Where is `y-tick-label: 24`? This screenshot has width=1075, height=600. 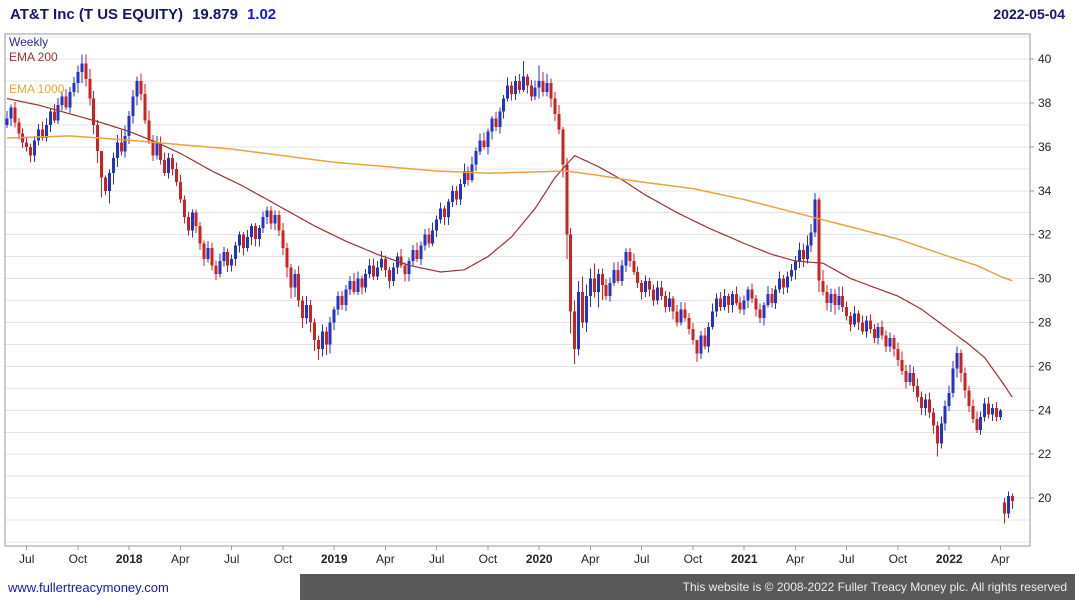
y-tick-label: 24 is located at coordinates (1045, 410).